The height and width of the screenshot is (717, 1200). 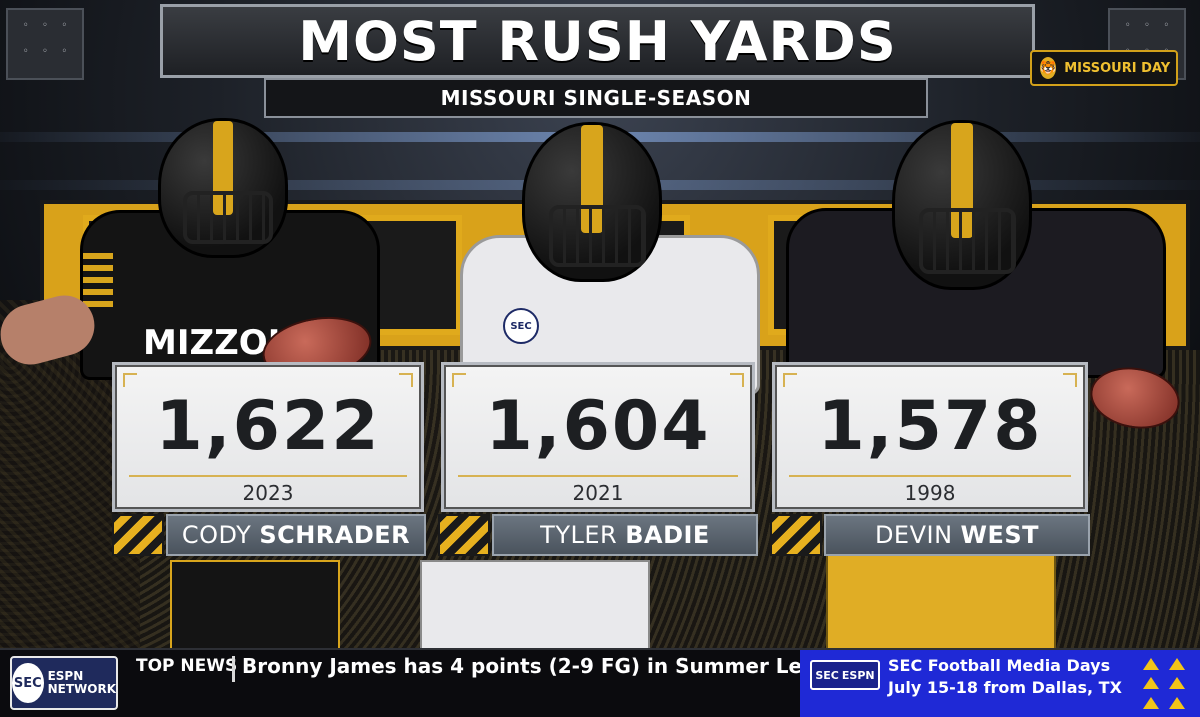 I want to click on sec-network-logo: SEC ESPN NETWORK, so click(x=64, y=683).